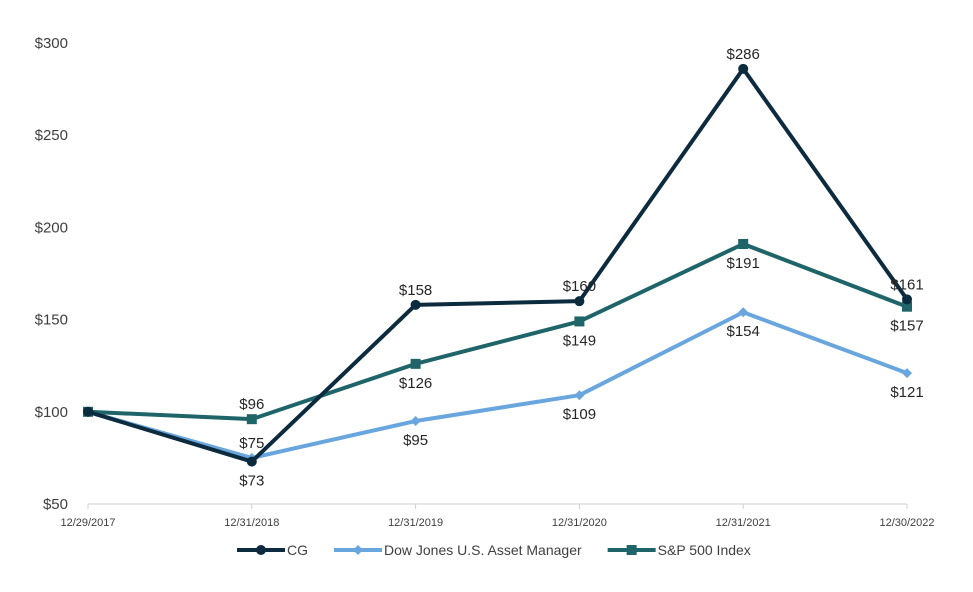 This screenshot has height=592, width=973. What do you see at coordinates (579, 286) in the screenshot?
I see `data-label: $160` at bounding box center [579, 286].